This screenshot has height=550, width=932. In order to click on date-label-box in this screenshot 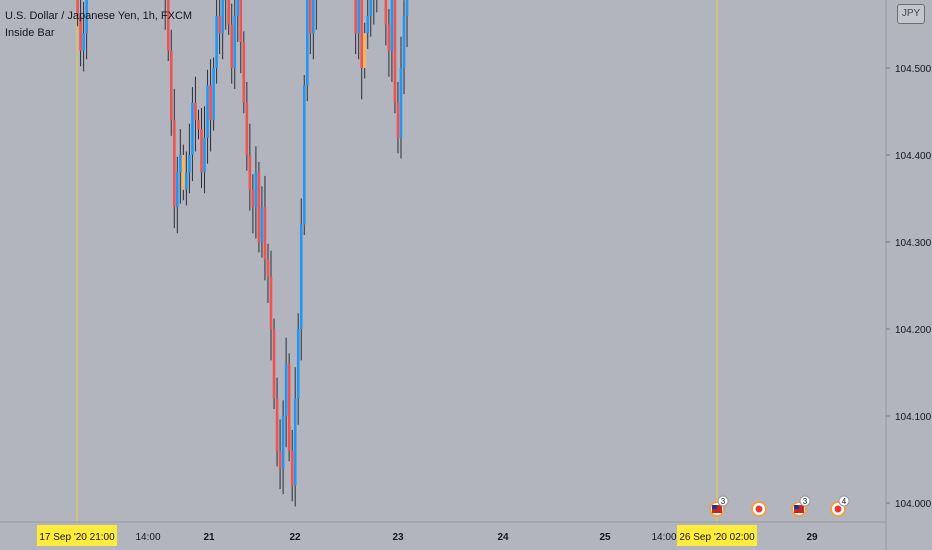, I will do `click(717, 535)`.